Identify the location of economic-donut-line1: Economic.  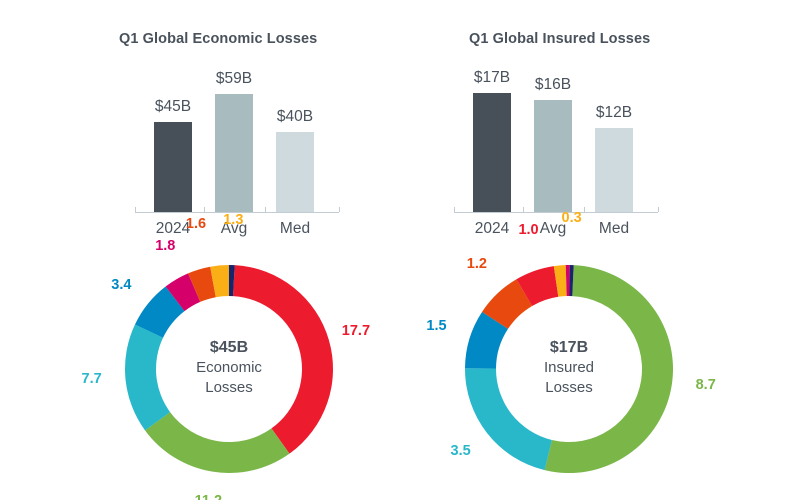
(229, 368).